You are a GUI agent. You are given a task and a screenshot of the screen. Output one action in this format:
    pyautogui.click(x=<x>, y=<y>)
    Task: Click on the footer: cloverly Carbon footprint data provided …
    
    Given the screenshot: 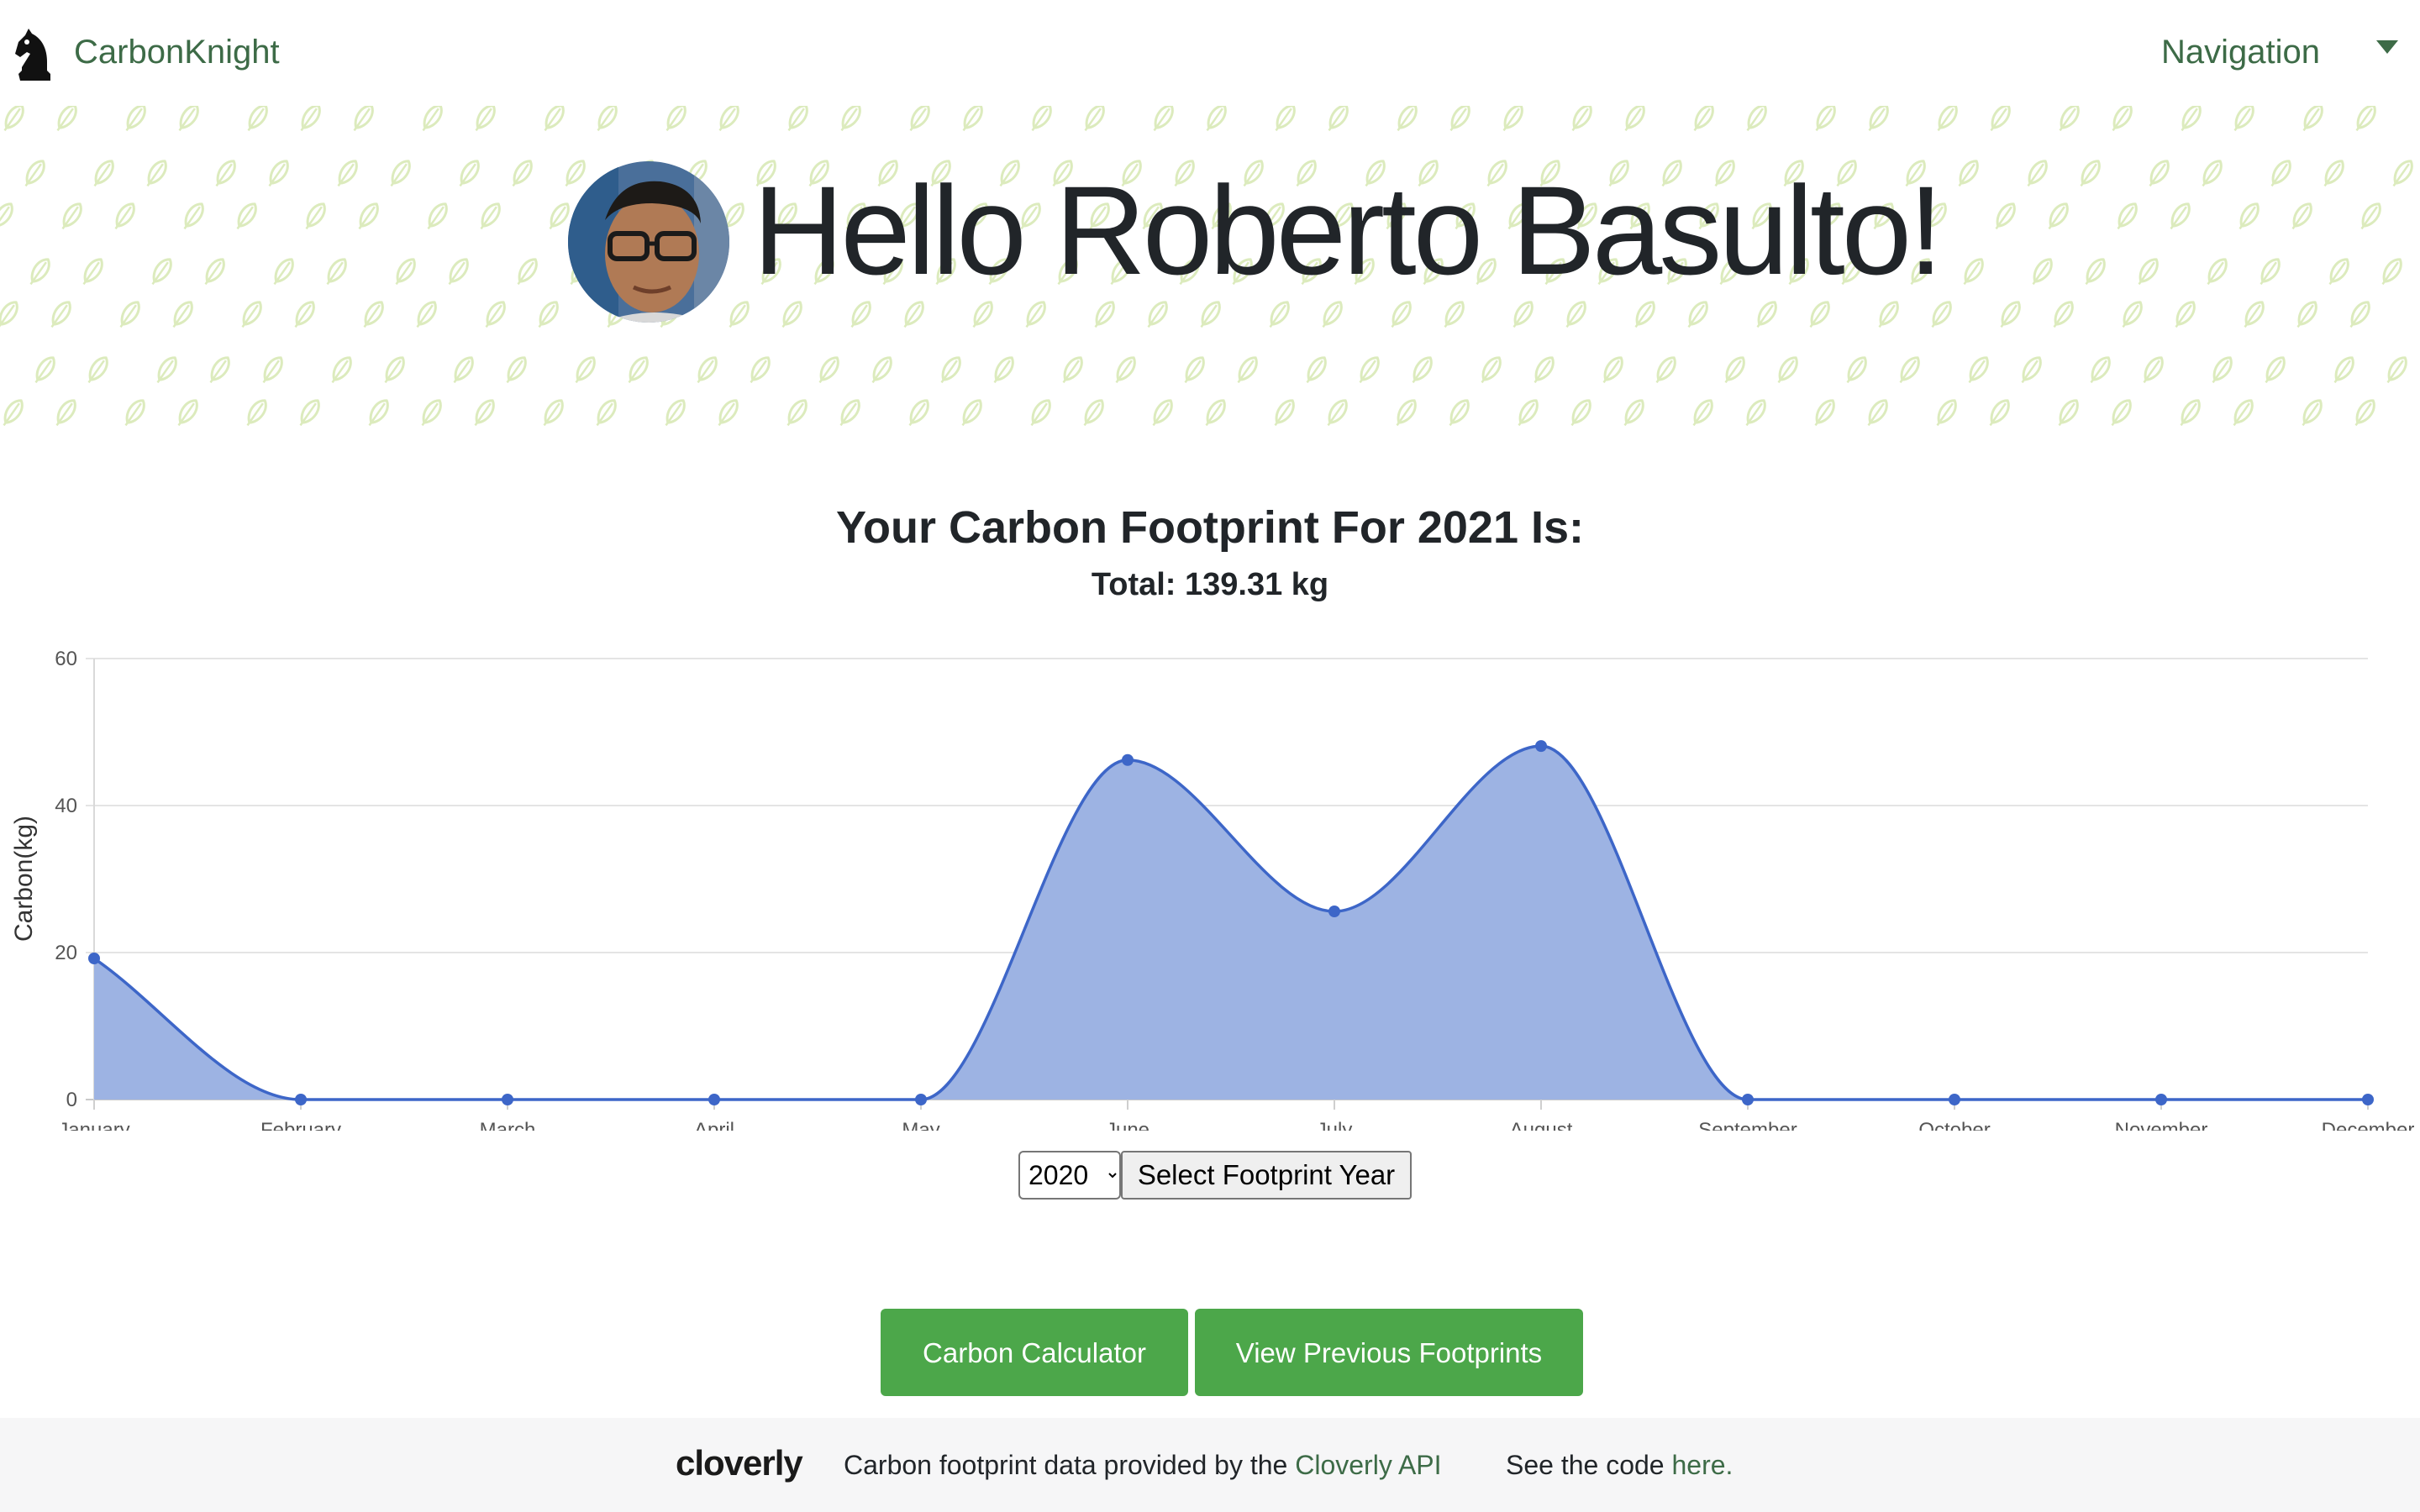 What is the action you would take?
    pyautogui.click(x=1210, y=1465)
    